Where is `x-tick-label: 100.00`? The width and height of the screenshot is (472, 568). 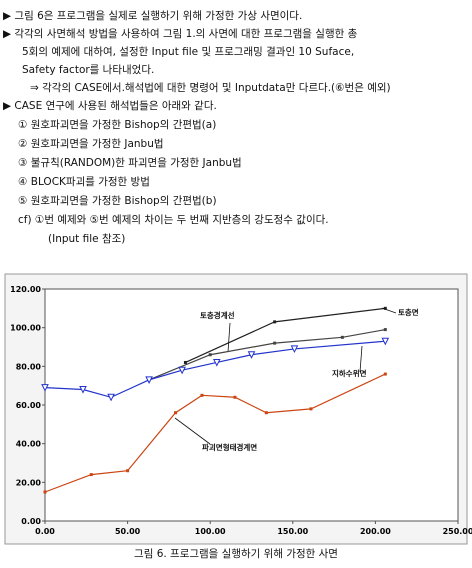 x-tick-label: 100.00 is located at coordinates (210, 531).